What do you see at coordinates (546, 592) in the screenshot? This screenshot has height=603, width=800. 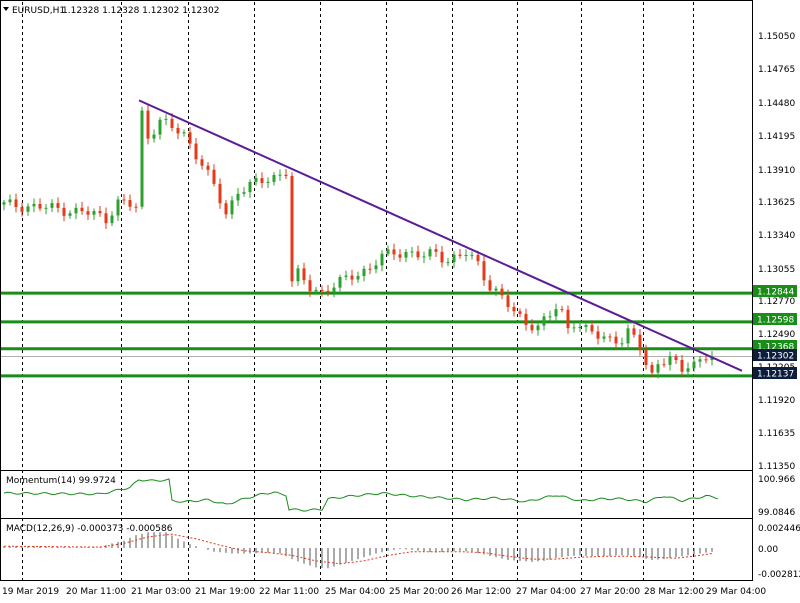 I see `time-label: 27 Mar 04:00` at bounding box center [546, 592].